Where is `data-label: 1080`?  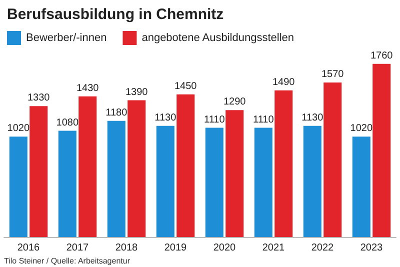
data-label: 1080 is located at coordinates (67, 122).